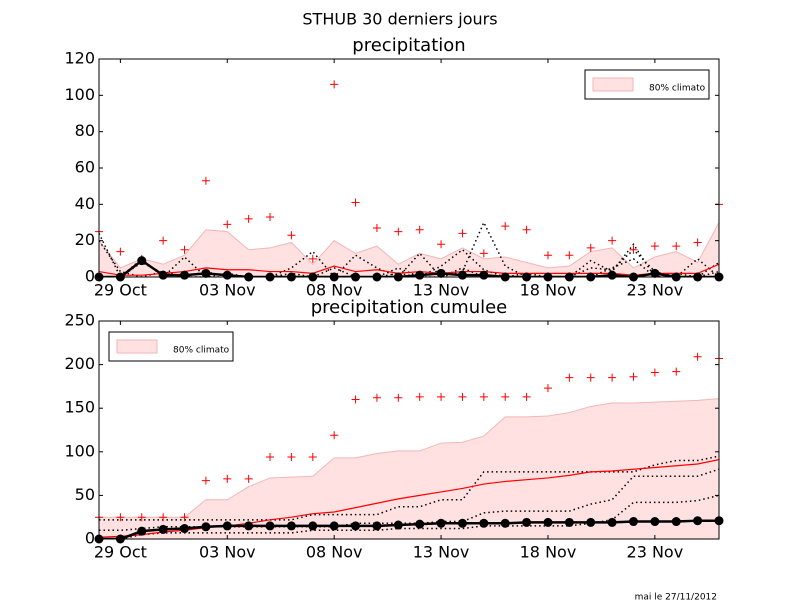 This screenshot has width=800, height=600. What do you see at coordinates (85, 239) in the screenshot?
I see `y-tick-label: 20` at bounding box center [85, 239].